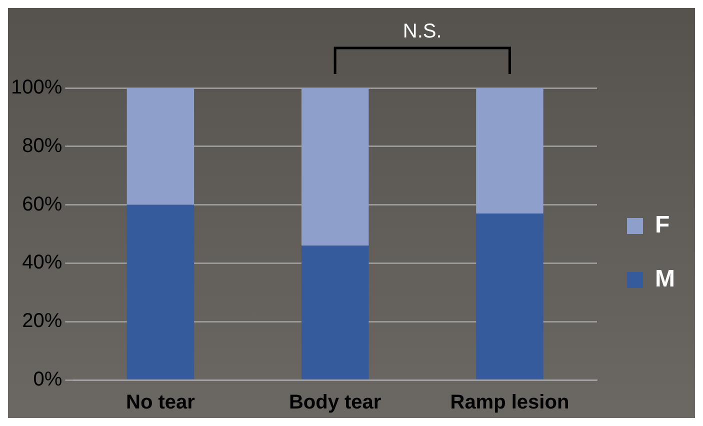 This screenshot has width=703, height=426. Describe the element at coordinates (335, 403) in the screenshot. I see `x-tick-label: Body tear` at that location.